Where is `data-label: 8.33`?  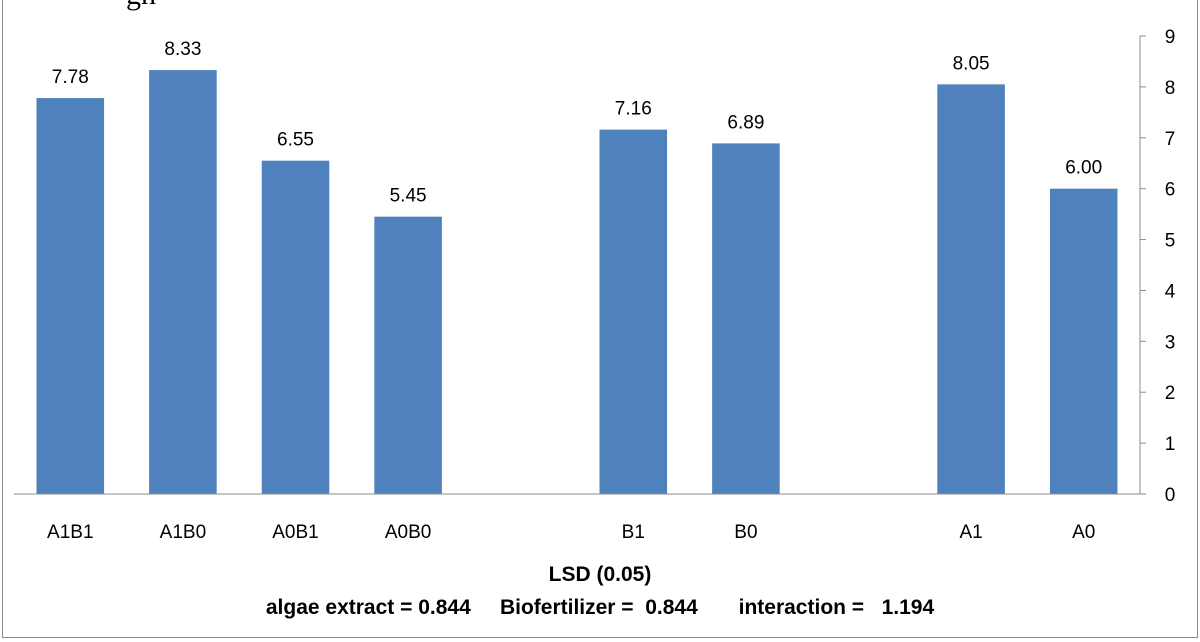
data-label: 8.33 is located at coordinates (182, 49).